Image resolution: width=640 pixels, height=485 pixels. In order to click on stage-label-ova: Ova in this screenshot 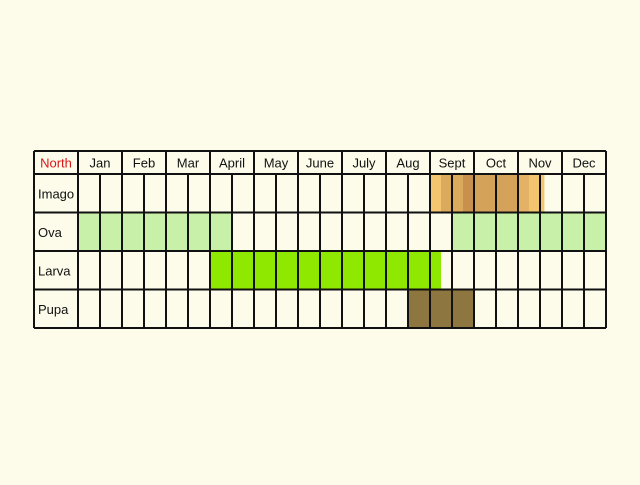, I will do `click(50, 232)`.